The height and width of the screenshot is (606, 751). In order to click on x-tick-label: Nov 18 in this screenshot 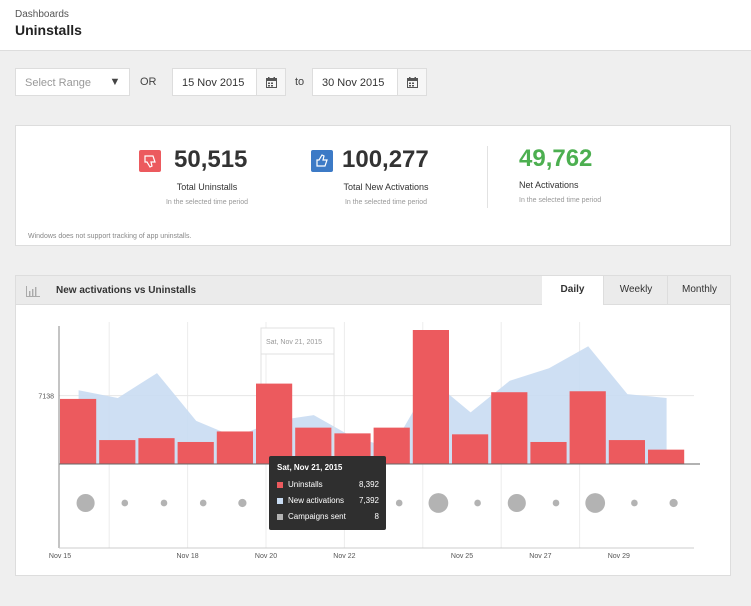, I will do `click(188, 556)`.